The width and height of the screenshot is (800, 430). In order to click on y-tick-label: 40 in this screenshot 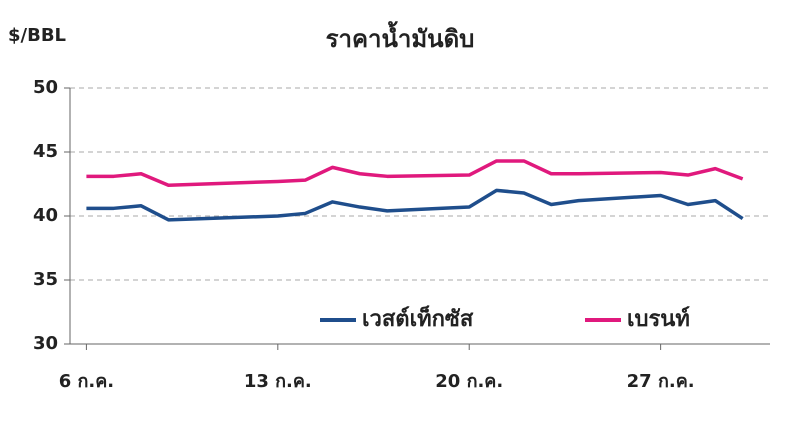, I will do `click(45, 215)`.